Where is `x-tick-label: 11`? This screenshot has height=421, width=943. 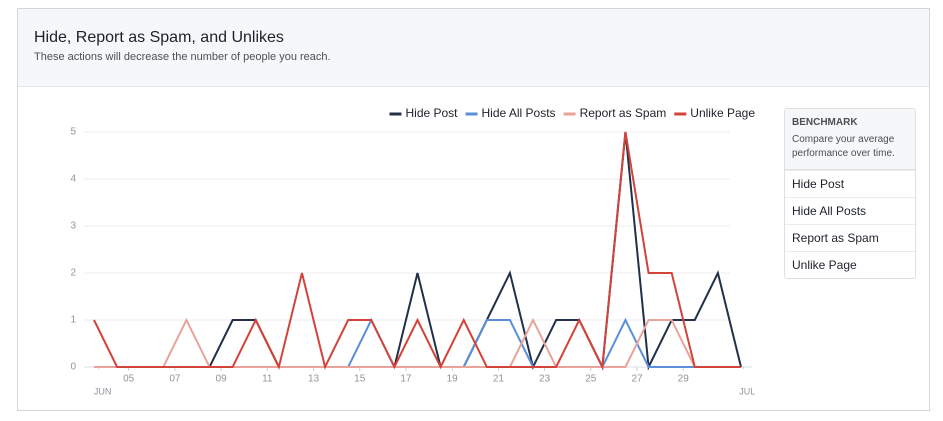
x-tick-label: 11 is located at coordinates (267, 379).